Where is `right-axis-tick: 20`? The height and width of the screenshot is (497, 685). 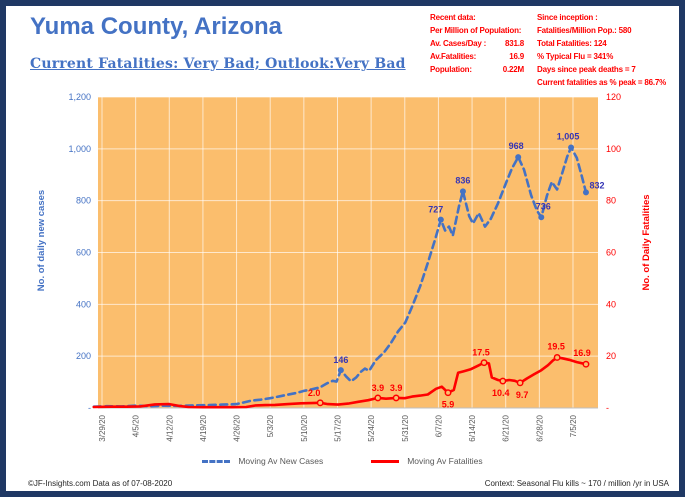
right-axis-tick: 20 is located at coordinates (611, 356).